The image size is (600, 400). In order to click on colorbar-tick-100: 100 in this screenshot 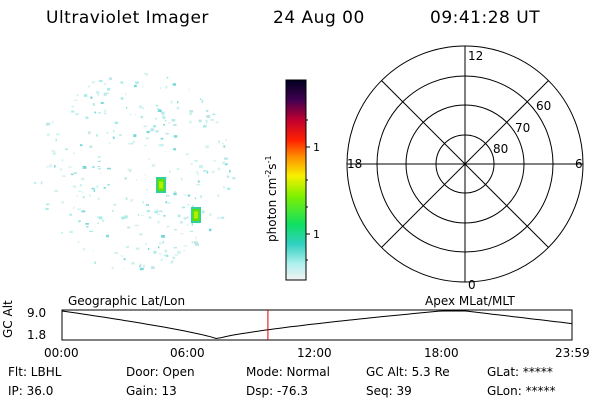, I will do `click(316, 147)`.